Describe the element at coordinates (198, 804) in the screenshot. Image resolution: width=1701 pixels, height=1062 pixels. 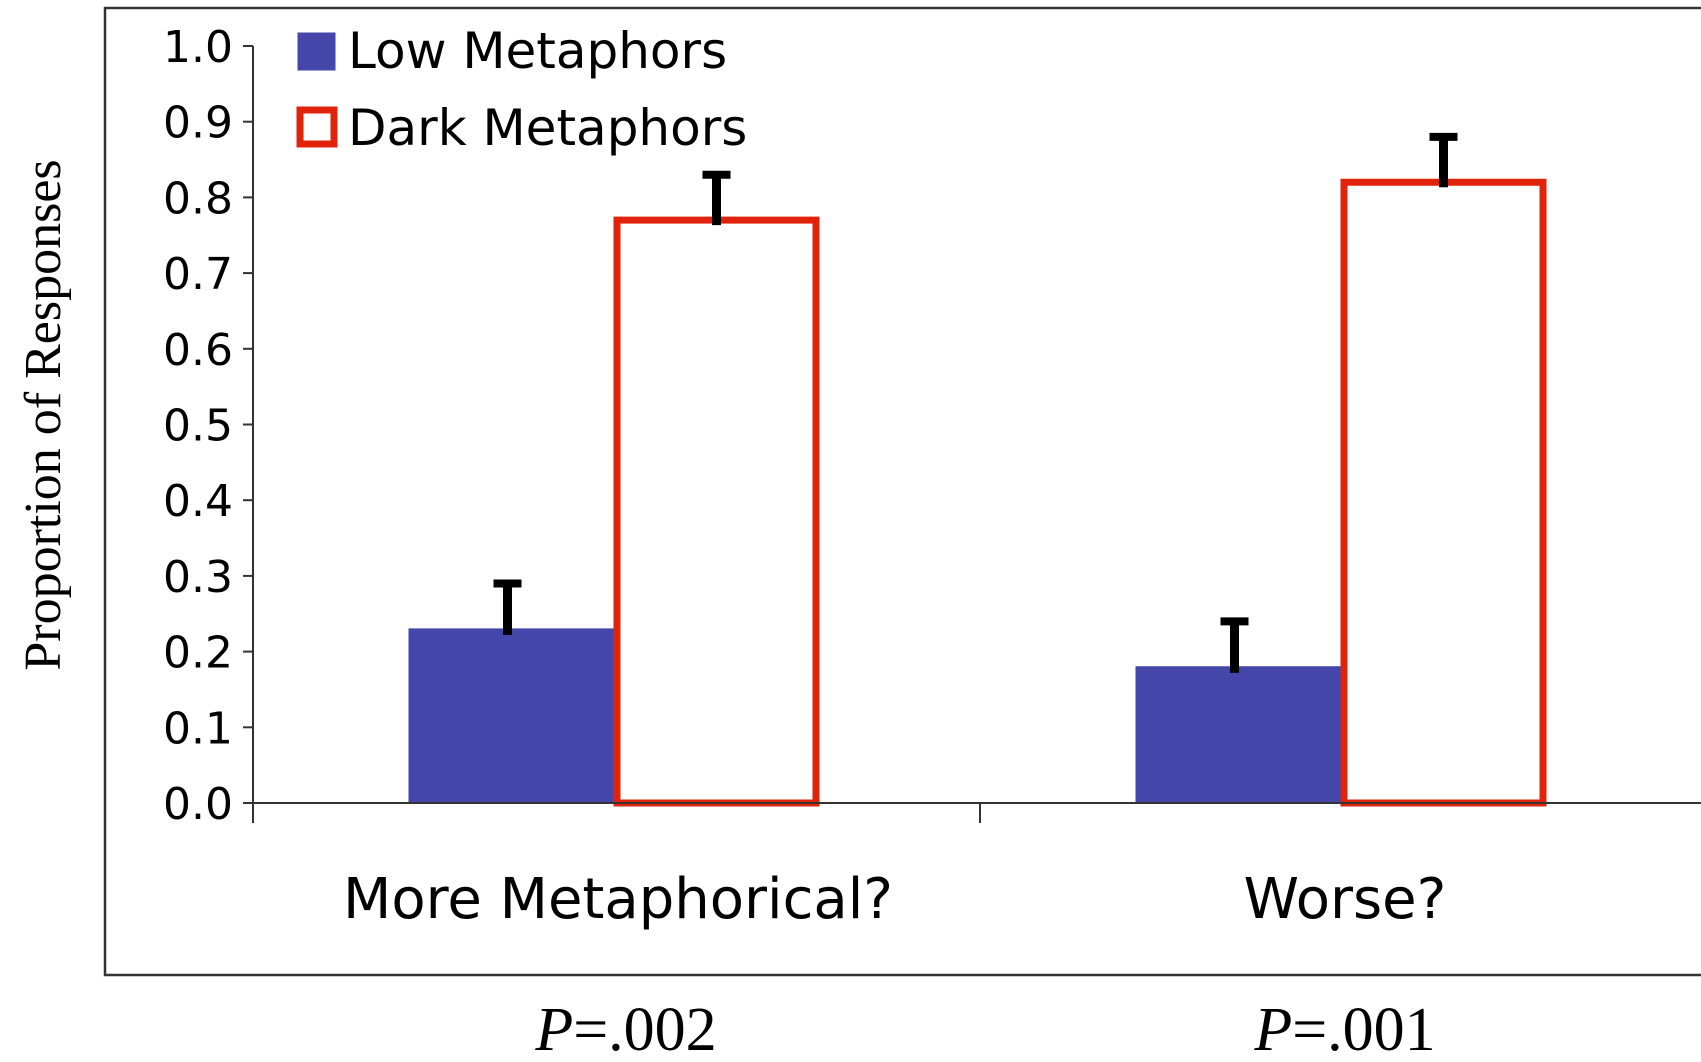
I see `y-tick-label: 0.0` at that location.